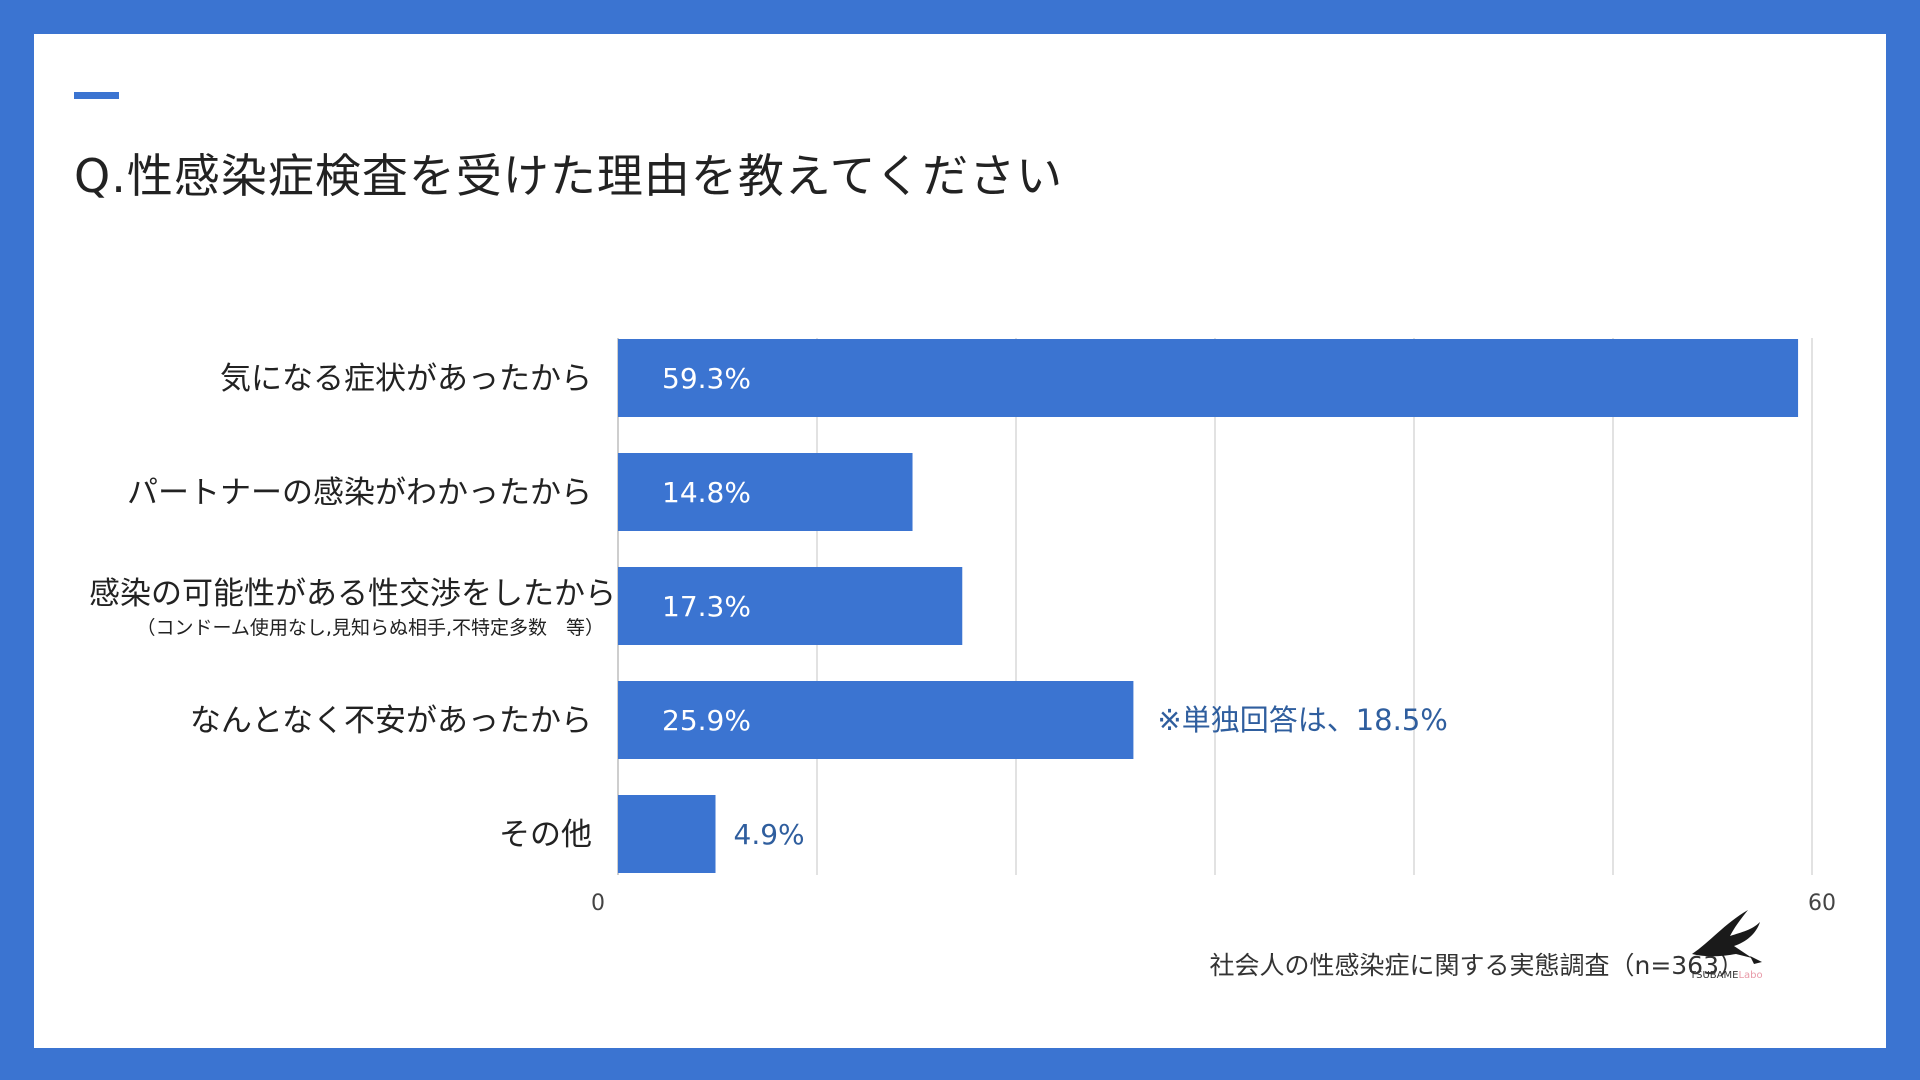 The height and width of the screenshot is (1080, 1920). I want to click on category-label: なんとなく不安があったから, so click(391, 721).